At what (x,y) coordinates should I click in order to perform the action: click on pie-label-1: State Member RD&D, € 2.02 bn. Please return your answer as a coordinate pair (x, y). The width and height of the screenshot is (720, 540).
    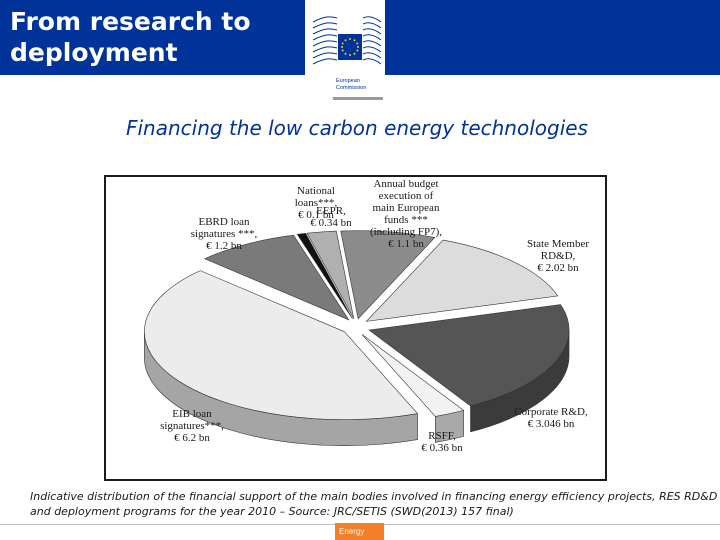
    Looking at the image, I should click on (558, 256).